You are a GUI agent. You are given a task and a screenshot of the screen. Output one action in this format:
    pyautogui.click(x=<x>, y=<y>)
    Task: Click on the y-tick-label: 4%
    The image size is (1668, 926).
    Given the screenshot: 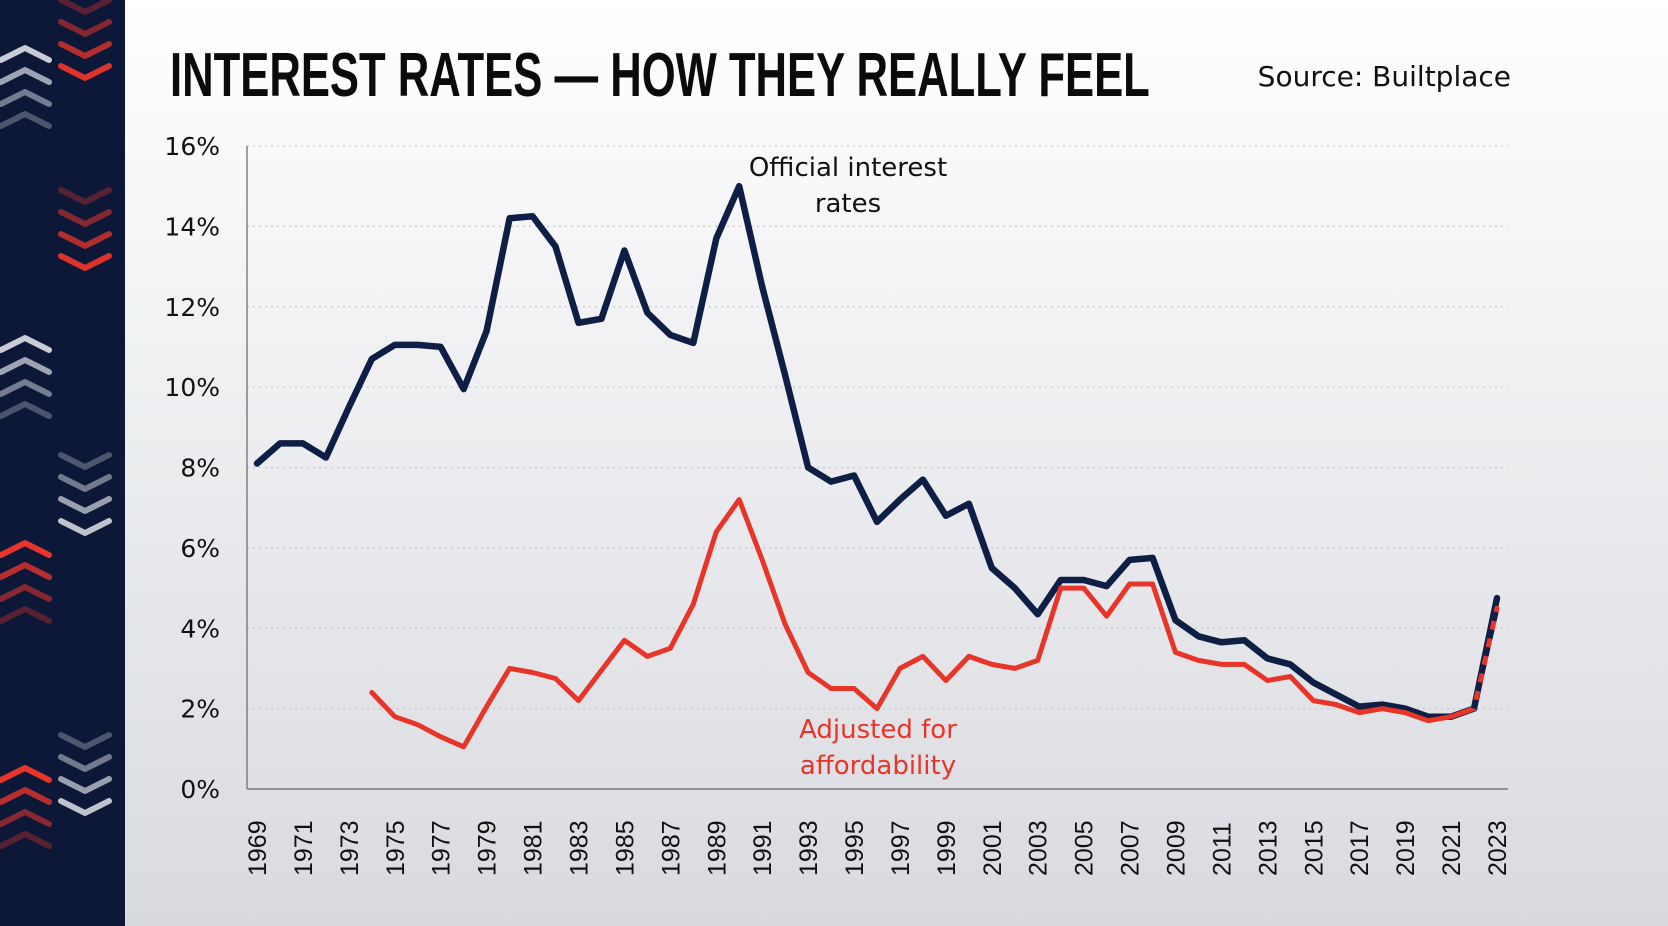 What is the action you would take?
    pyautogui.click(x=200, y=628)
    